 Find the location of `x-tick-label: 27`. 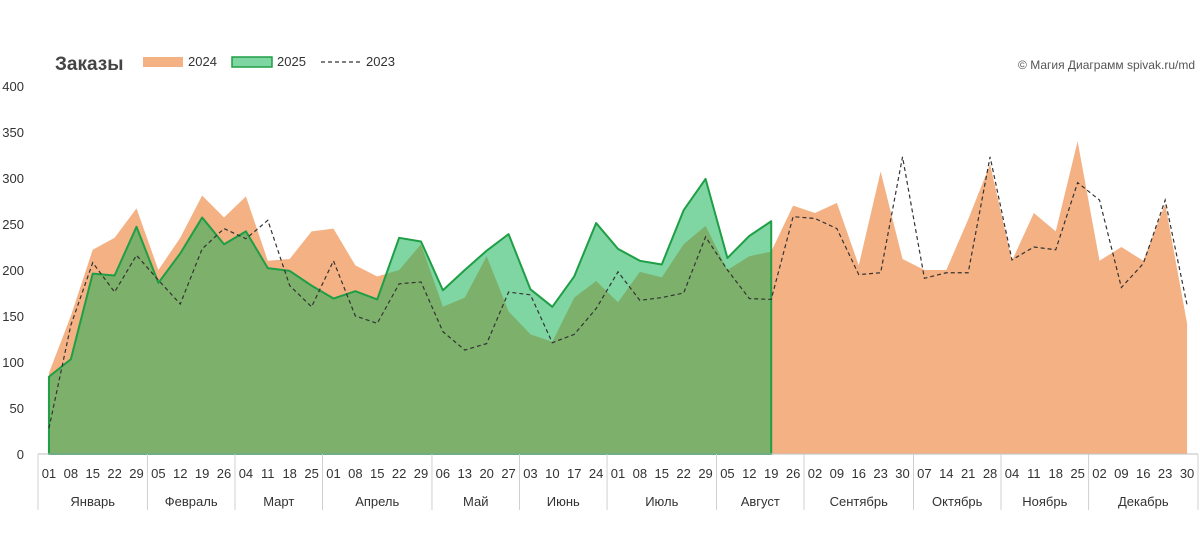

x-tick-label: 27 is located at coordinates (508, 473).